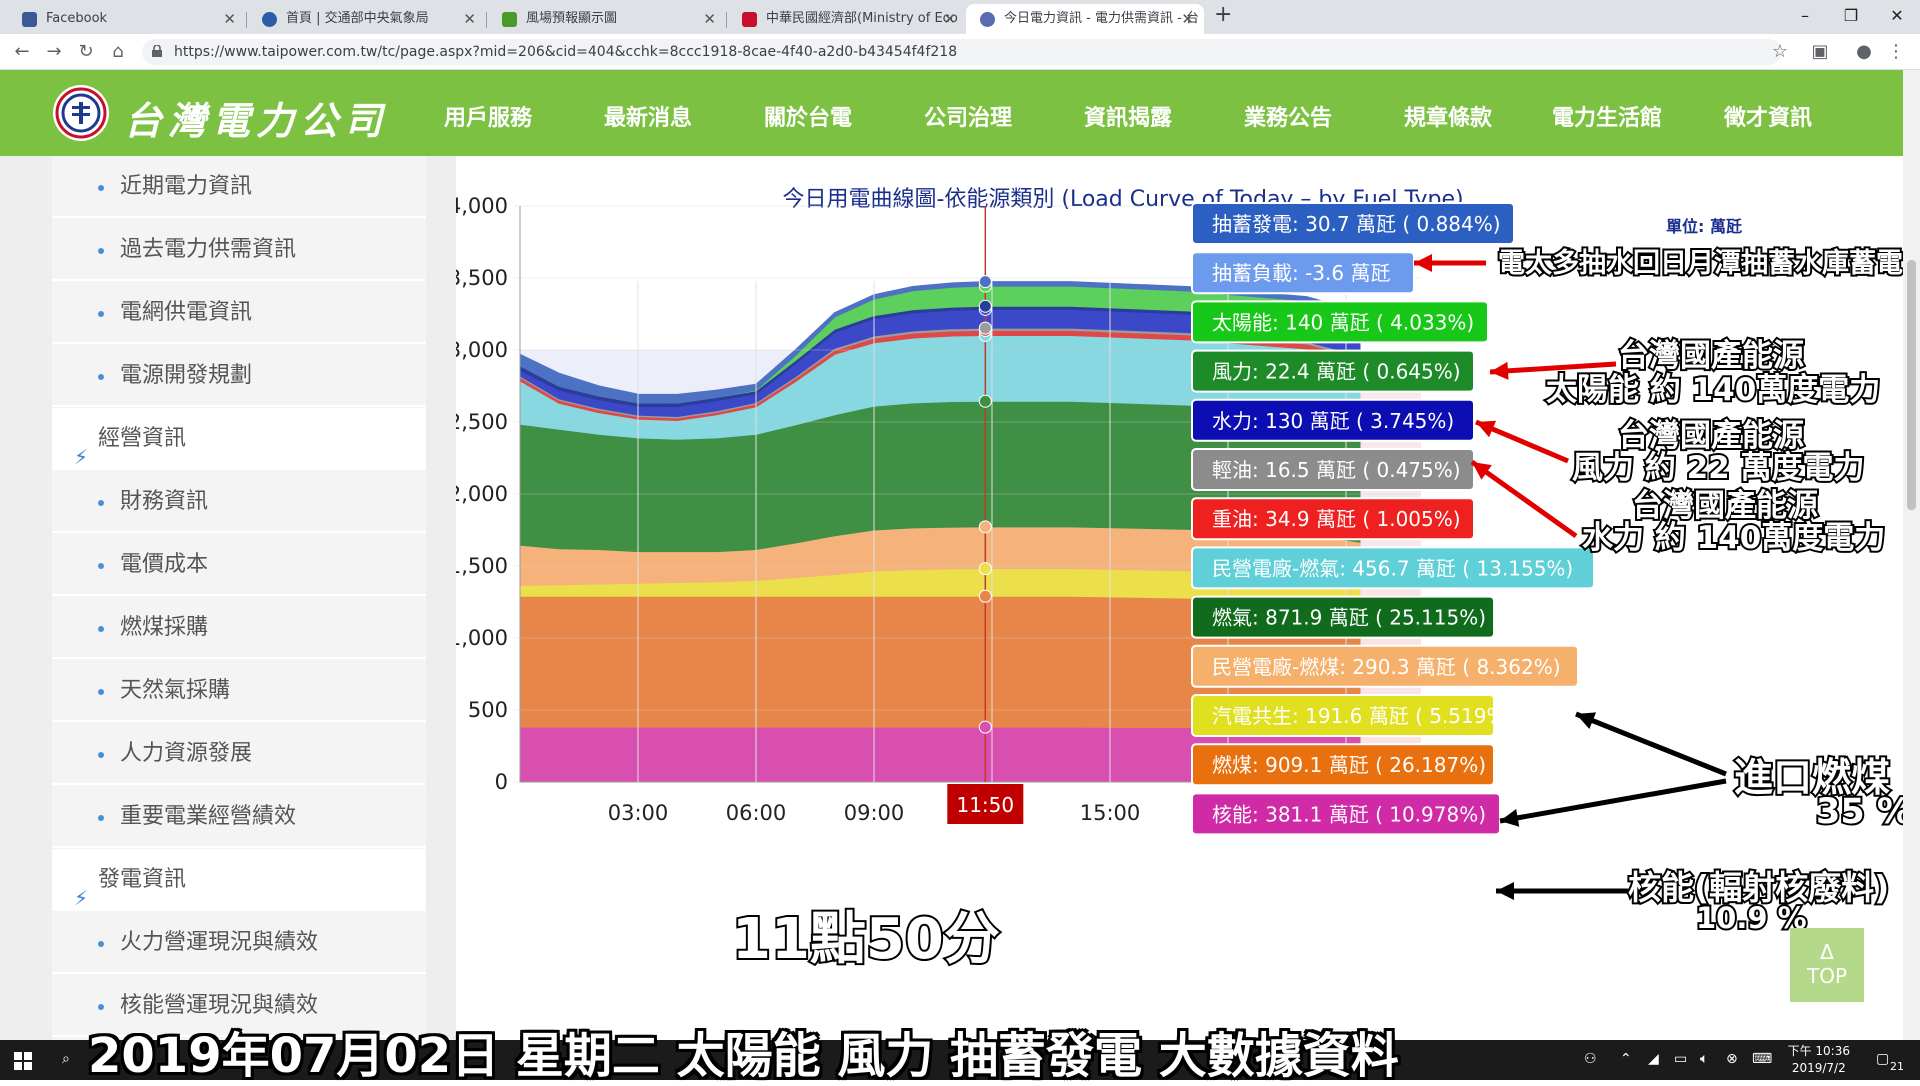  Describe the element at coordinates (127, 19) in the screenshot. I see `browser-tab: Facebook ✕` at that location.